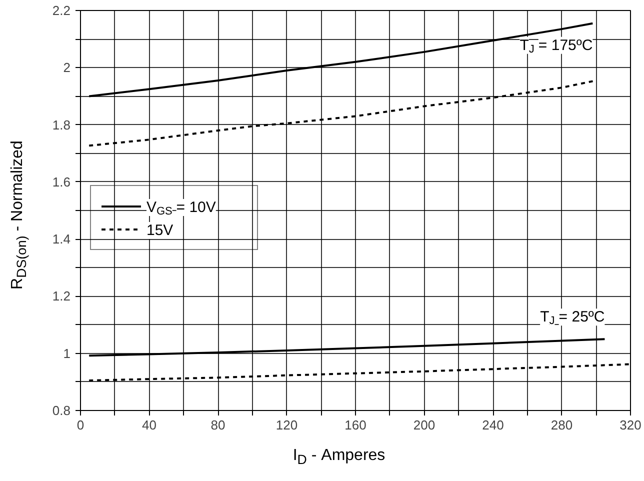 The image size is (644, 481). What do you see at coordinates (61, 124) in the screenshot?
I see `y-tick-label: 1.8` at bounding box center [61, 124].